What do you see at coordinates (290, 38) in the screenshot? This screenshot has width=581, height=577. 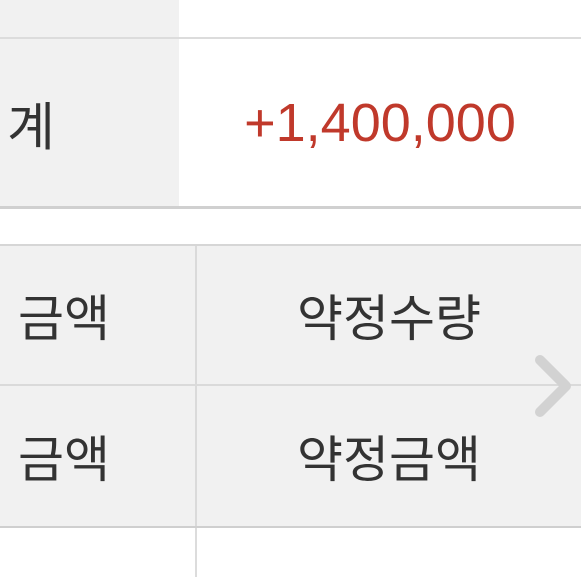 I see `summary-divider` at bounding box center [290, 38].